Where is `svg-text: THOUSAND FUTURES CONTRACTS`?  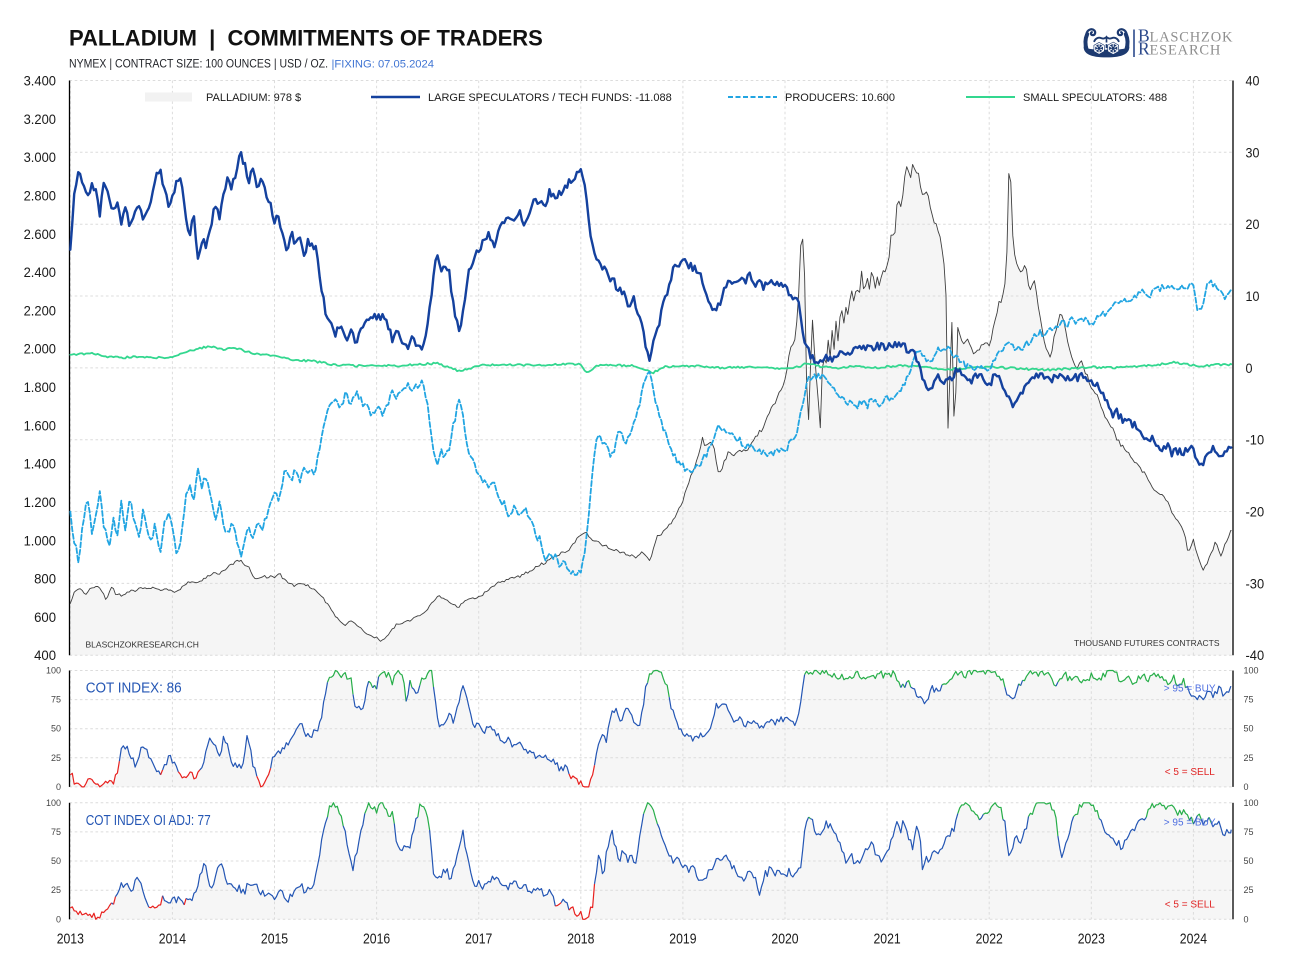
svg-text: THOUSAND FUTURES CONTRACTS is located at coordinates (1147, 643).